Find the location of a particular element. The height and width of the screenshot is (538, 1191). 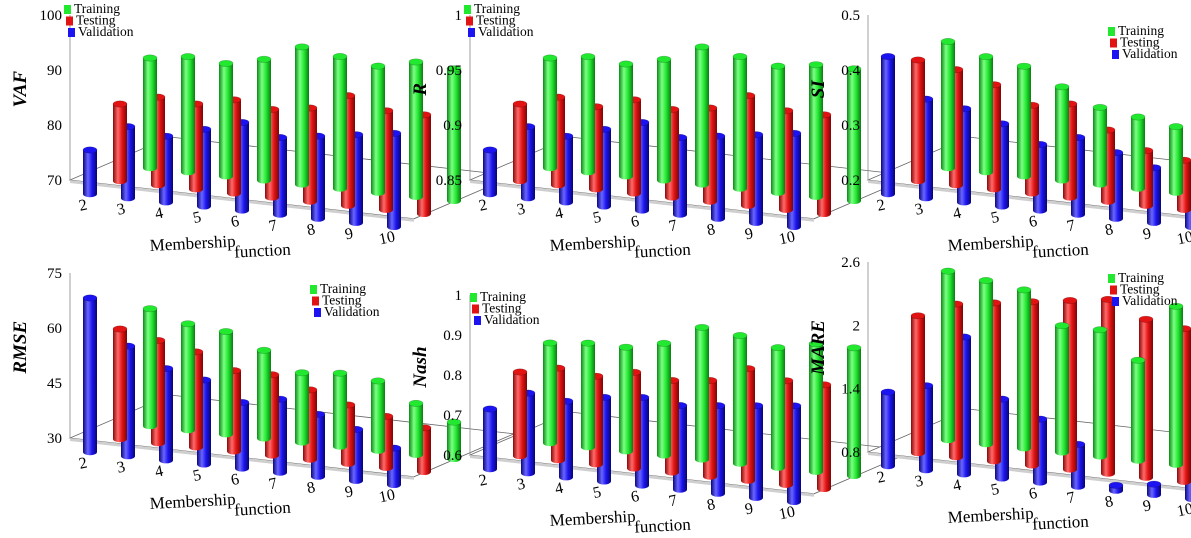

y-tick-label: 0.7 is located at coordinates (452, 416).